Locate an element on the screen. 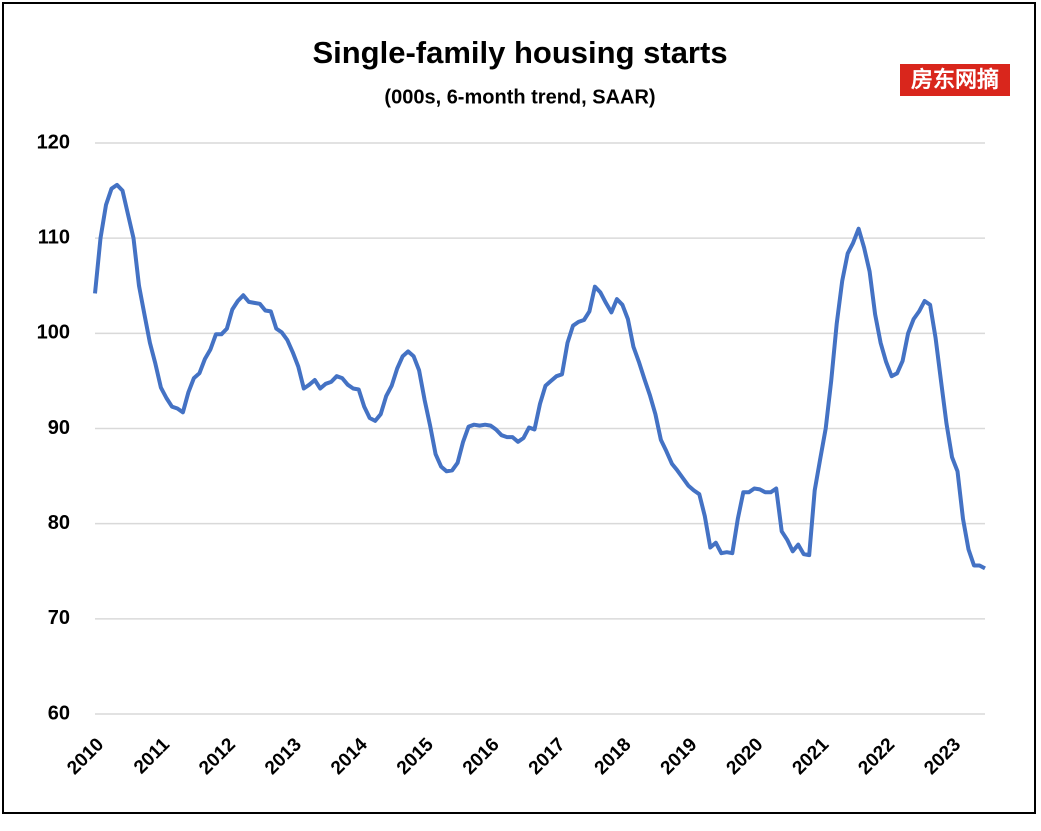 The width and height of the screenshot is (1041, 831). y-tick-label: 120 is located at coordinates (53, 142).